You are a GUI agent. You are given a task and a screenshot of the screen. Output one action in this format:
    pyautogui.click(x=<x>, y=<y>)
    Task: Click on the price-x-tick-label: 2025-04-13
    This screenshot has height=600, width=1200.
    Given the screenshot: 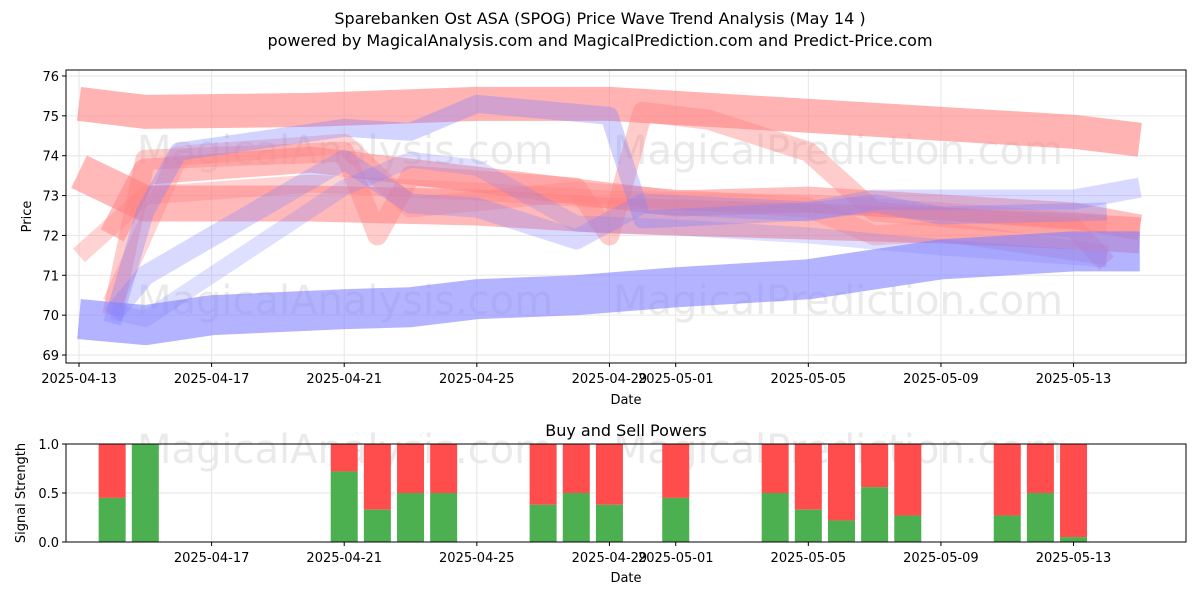 What is the action you would take?
    pyautogui.click(x=79, y=379)
    